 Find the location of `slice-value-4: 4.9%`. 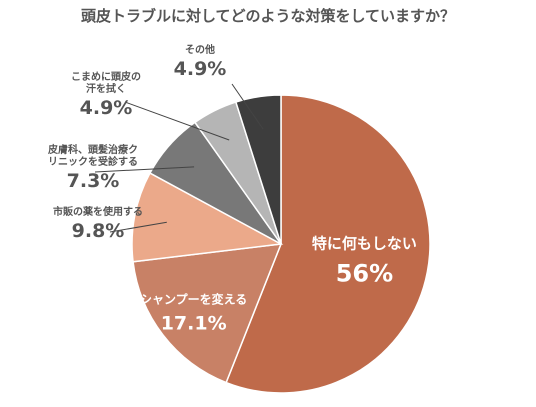

slice-value-4: 4.9% is located at coordinates (106, 108).